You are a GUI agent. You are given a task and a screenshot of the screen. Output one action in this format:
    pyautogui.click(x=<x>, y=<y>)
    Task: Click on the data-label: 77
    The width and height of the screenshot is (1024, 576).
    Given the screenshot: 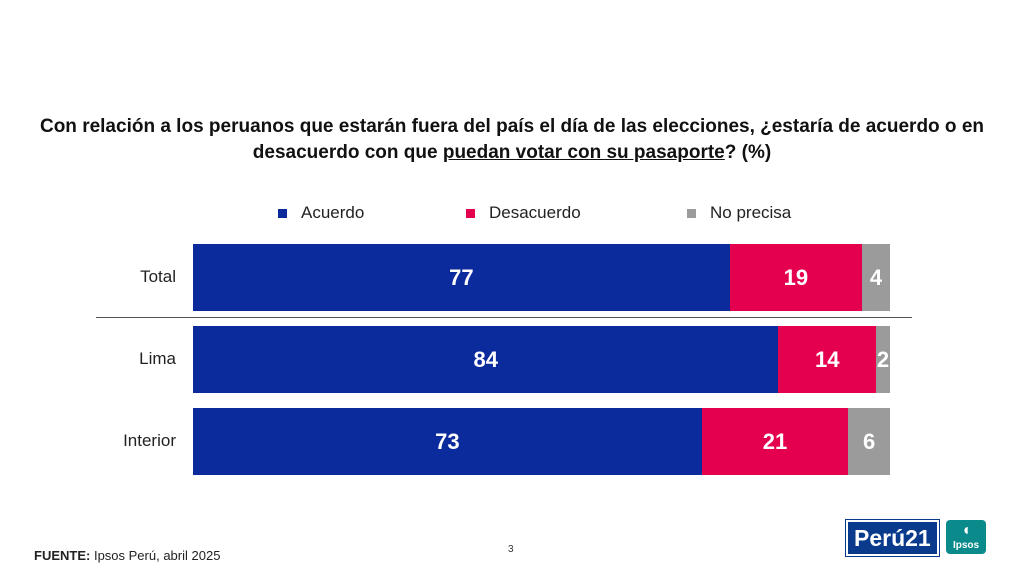 What is the action you would take?
    pyautogui.click(x=461, y=277)
    